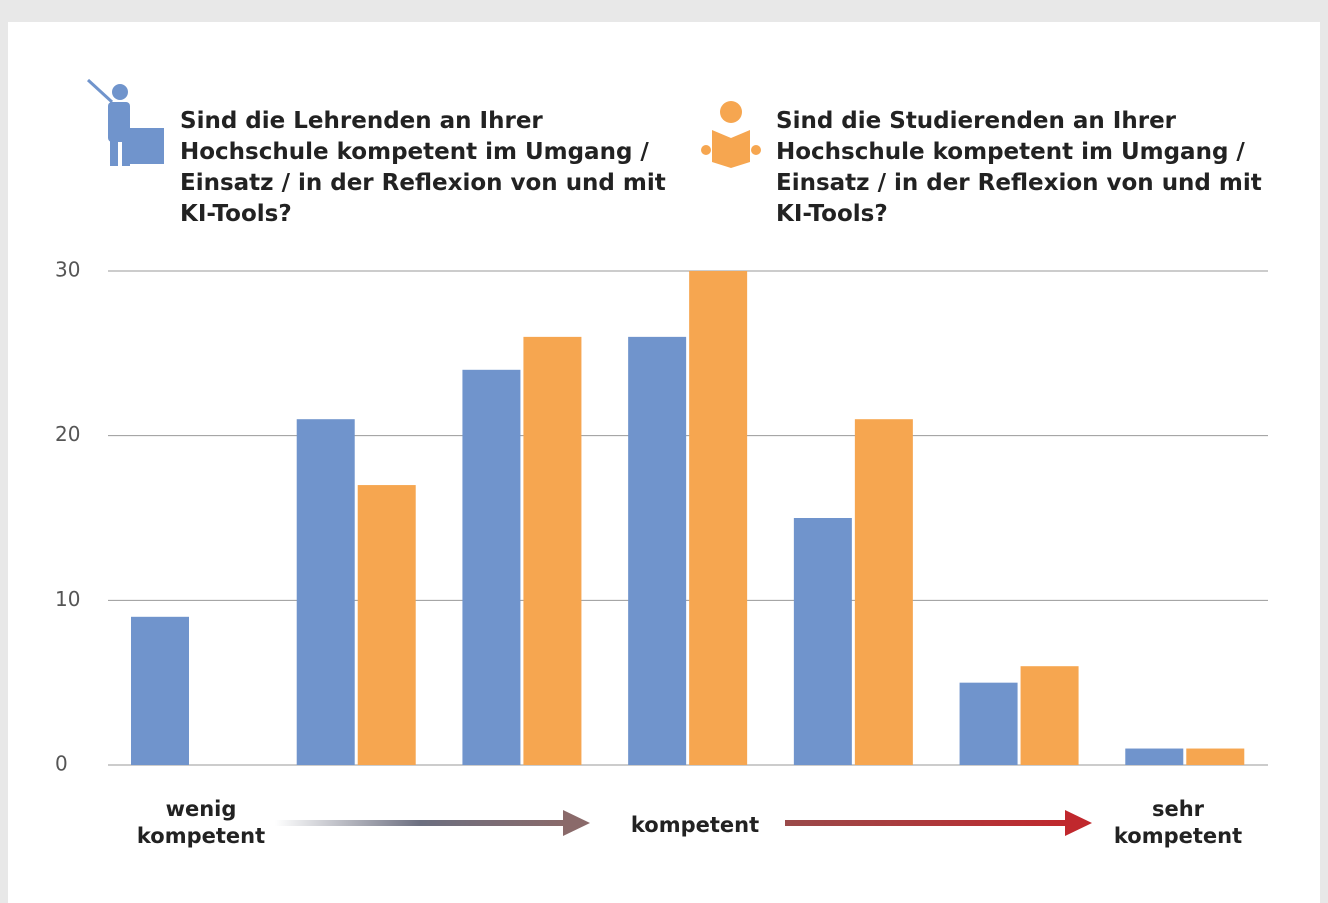  Describe the element at coordinates (1178, 822) in the screenshot. I see `annotation: sehr kompetent` at that location.